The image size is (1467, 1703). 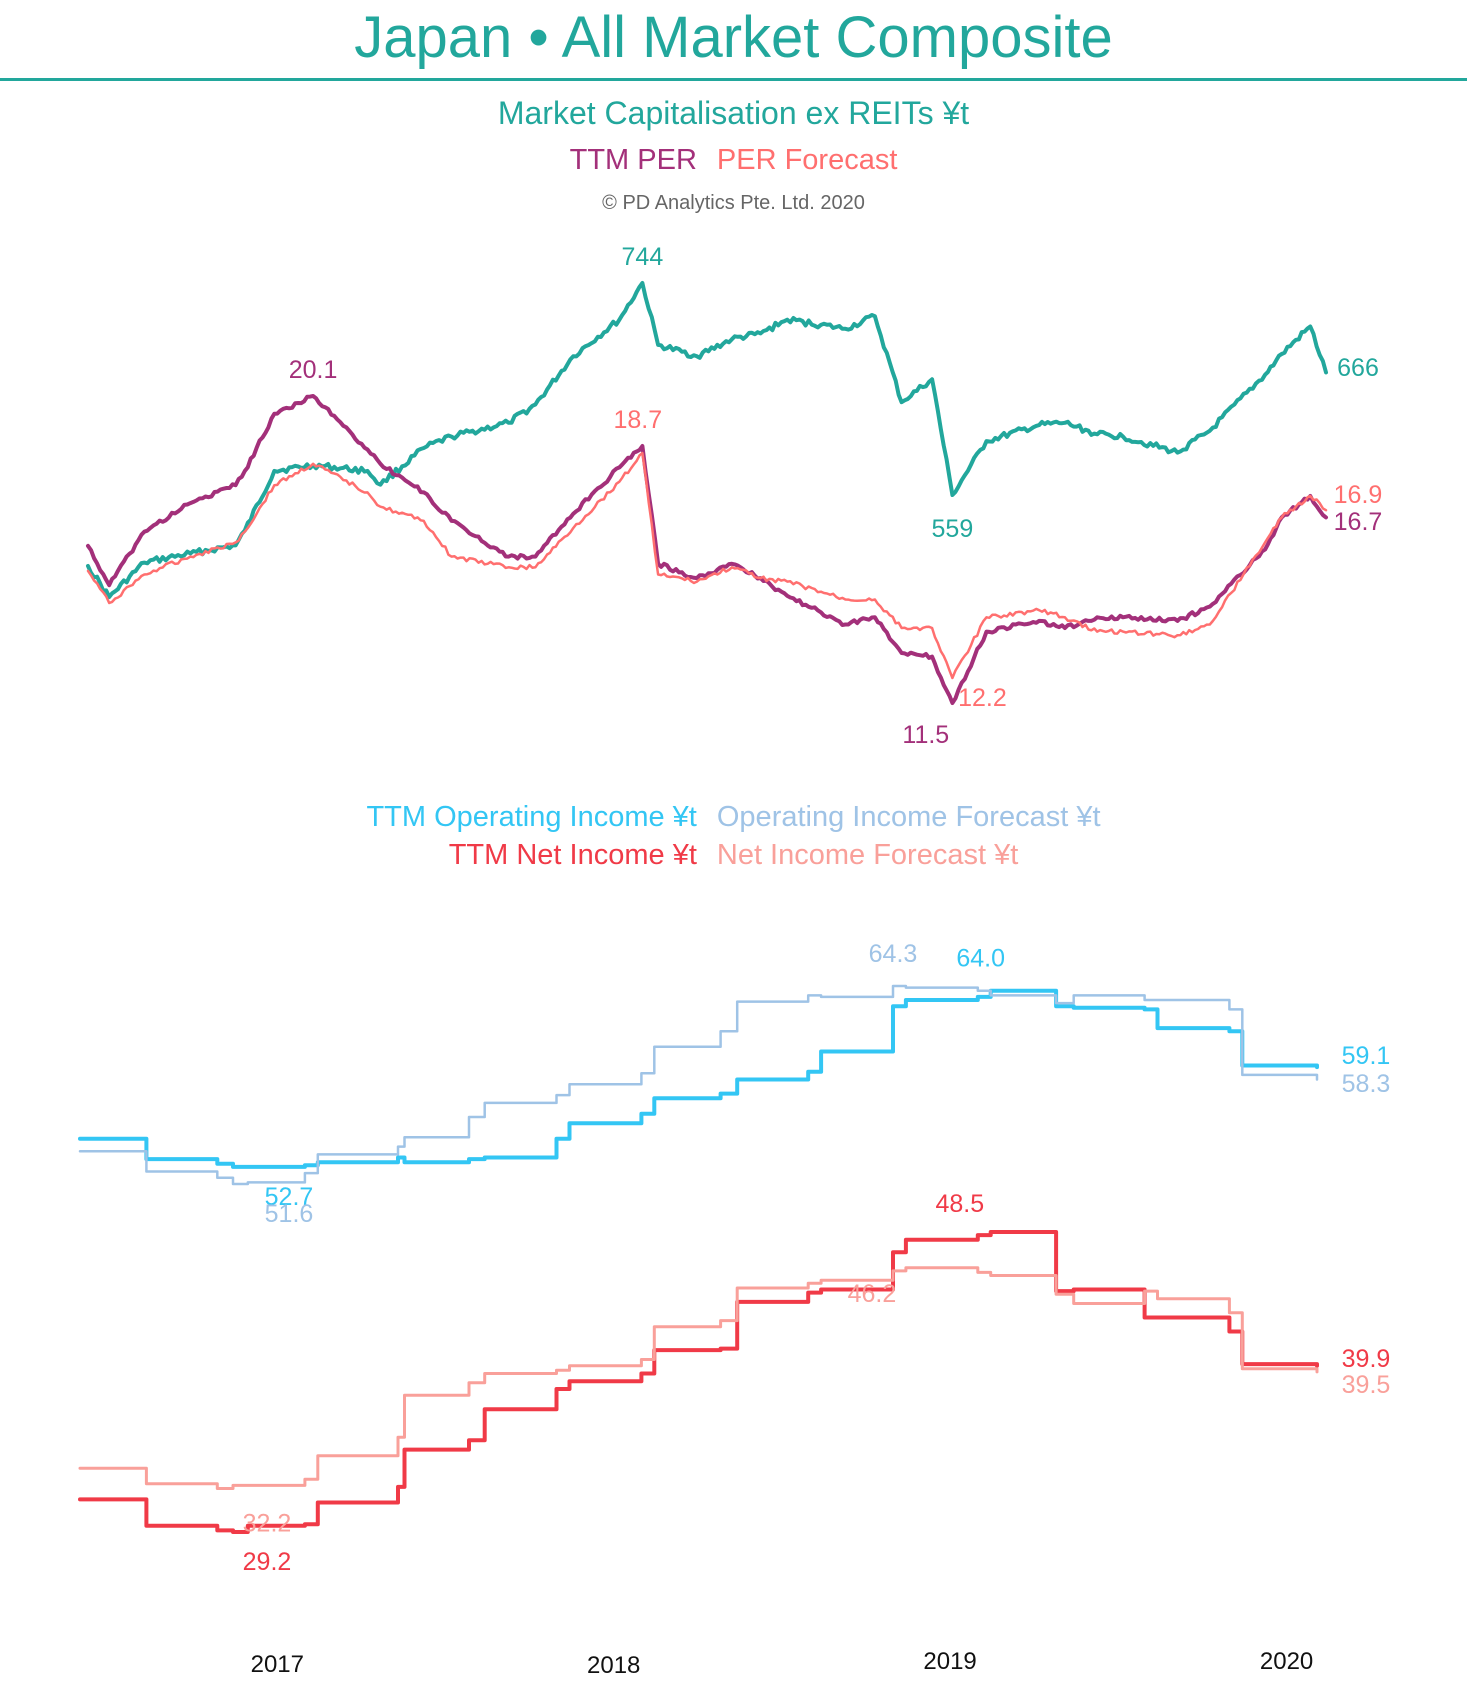 I want to click on line-net_forecast, so click(x=698, y=1378).